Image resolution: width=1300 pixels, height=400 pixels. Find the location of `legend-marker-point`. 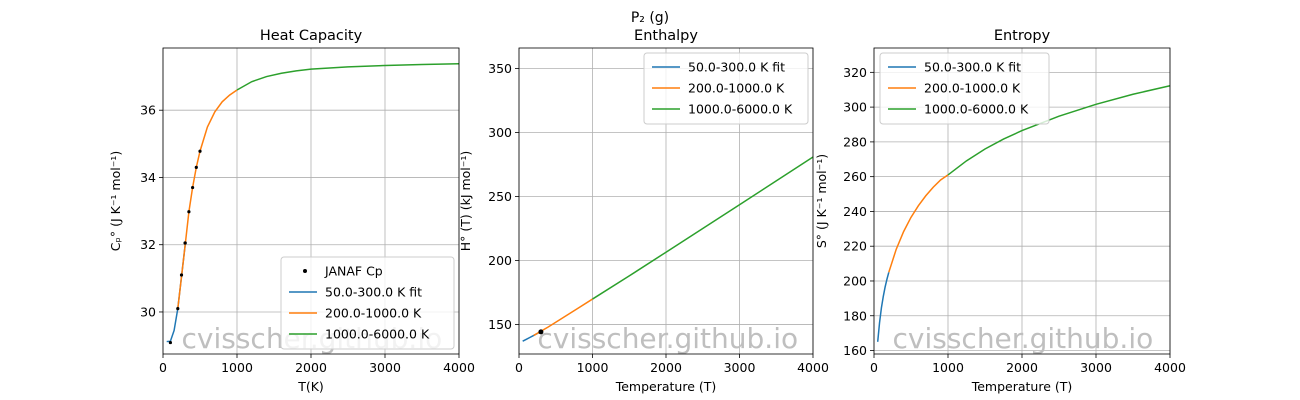

legend-marker-point is located at coordinates (305, 271).